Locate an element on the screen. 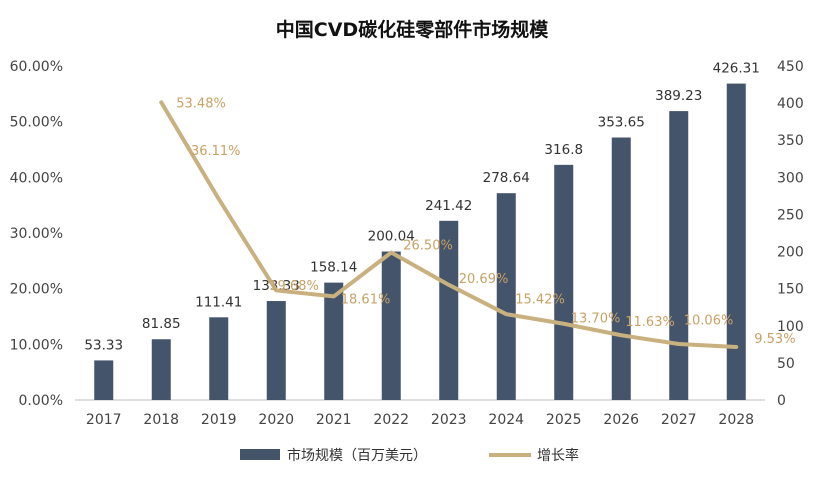  y-left-tick-label: 50.00% is located at coordinates (36, 123).